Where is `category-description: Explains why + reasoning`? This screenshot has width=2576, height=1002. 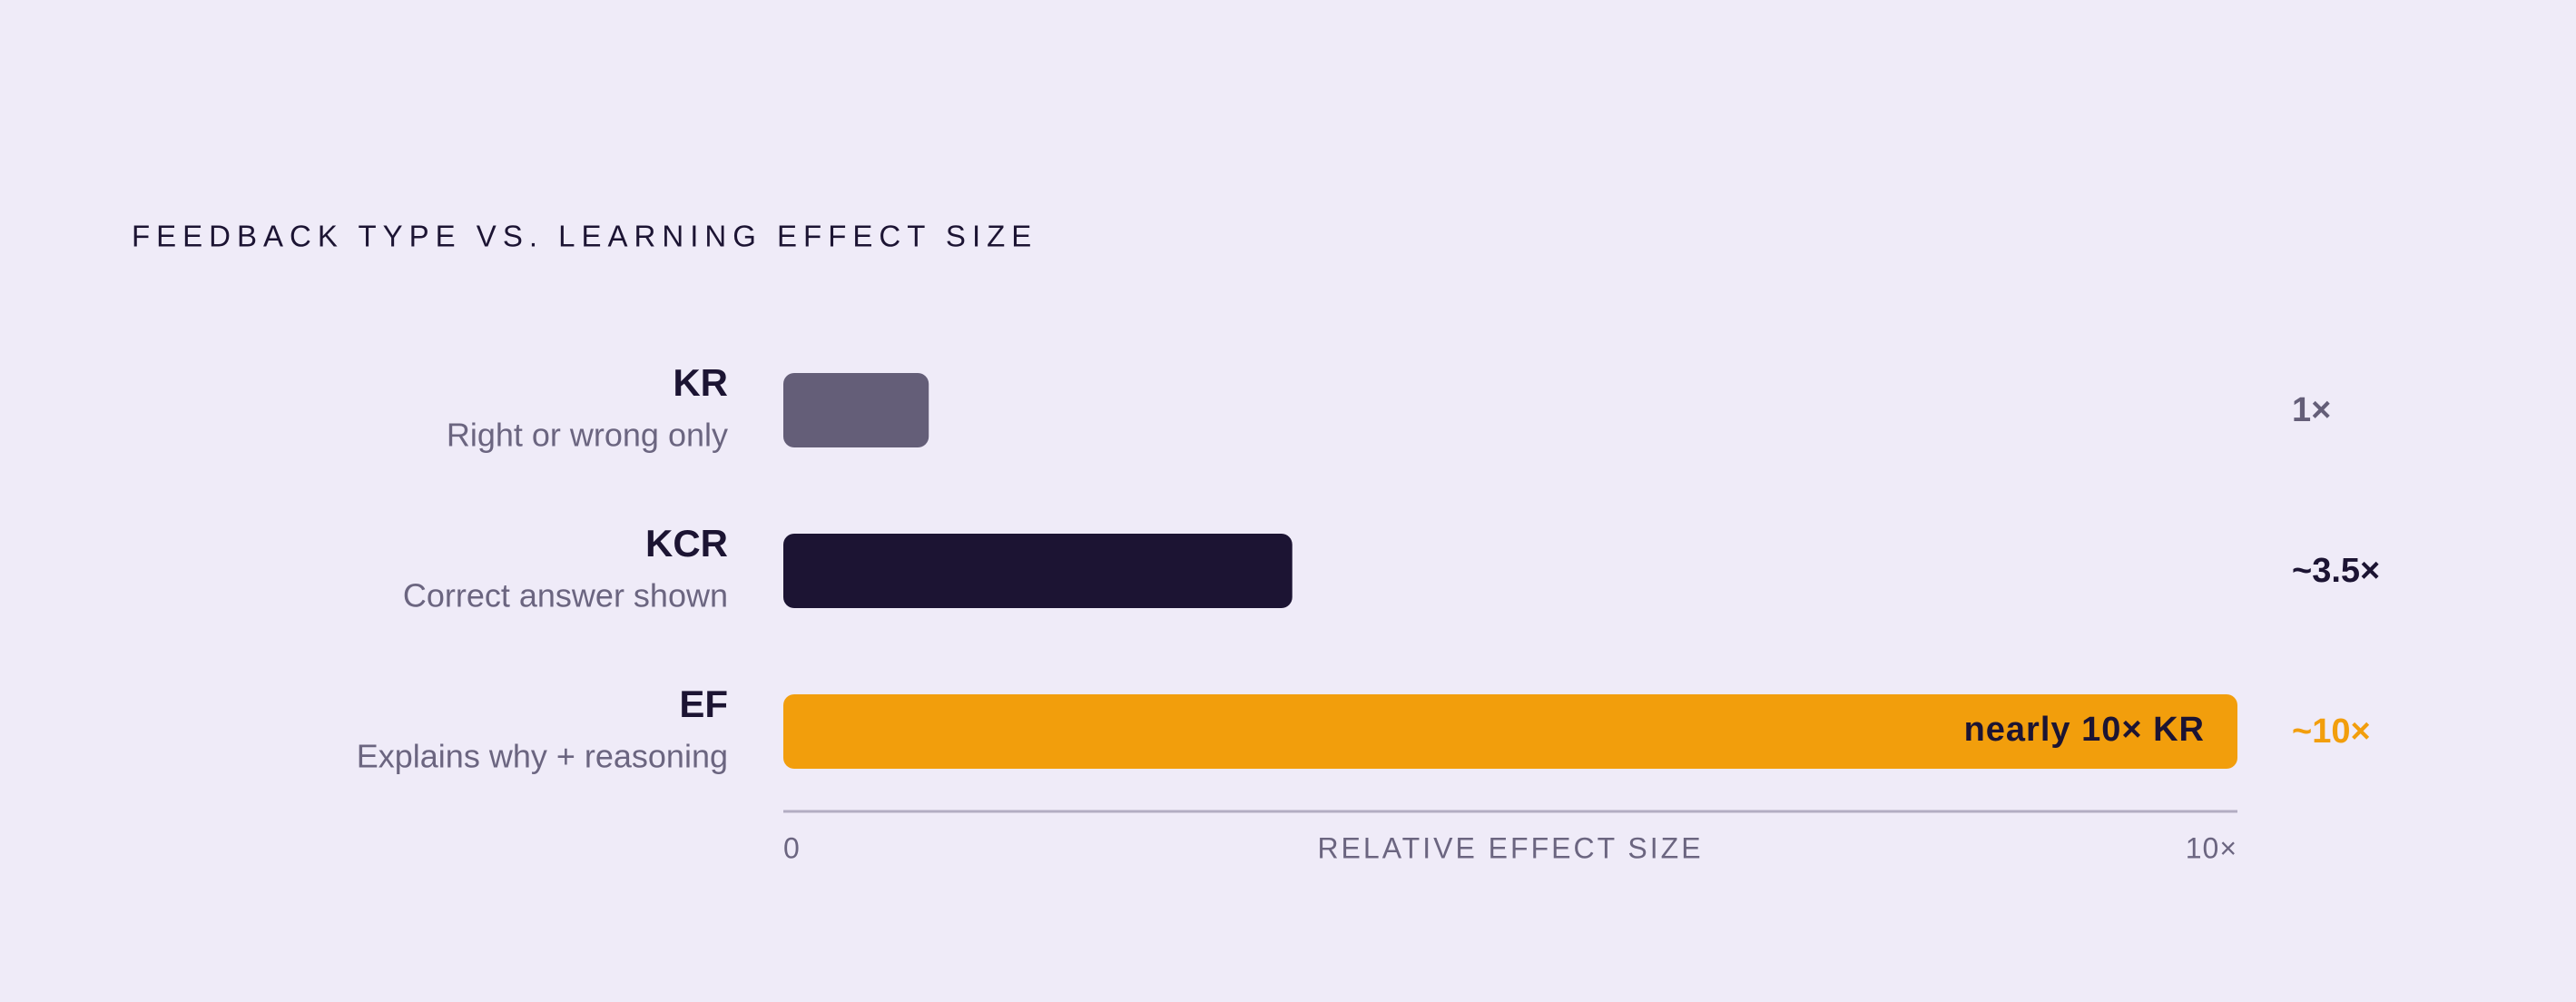 category-description: Explains why + reasoning is located at coordinates (542, 756).